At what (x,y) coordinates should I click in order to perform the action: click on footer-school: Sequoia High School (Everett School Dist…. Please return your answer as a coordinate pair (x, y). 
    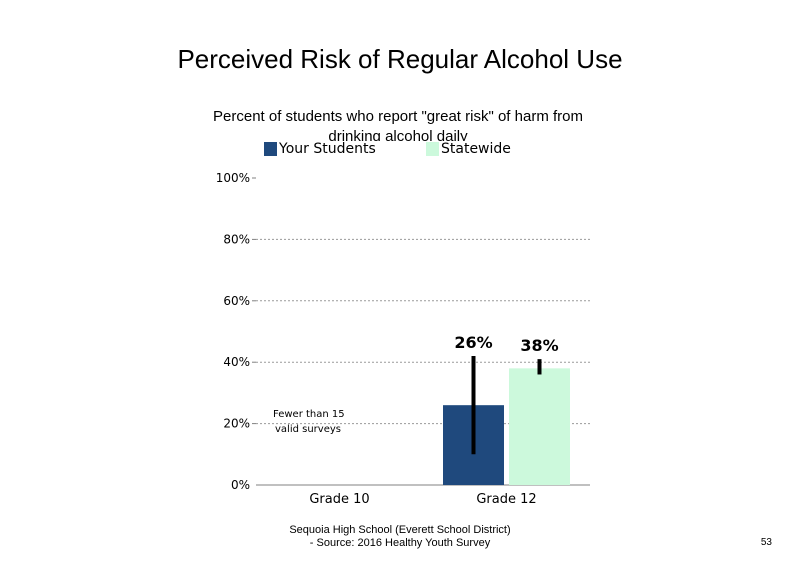
    Looking at the image, I should click on (400, 530).